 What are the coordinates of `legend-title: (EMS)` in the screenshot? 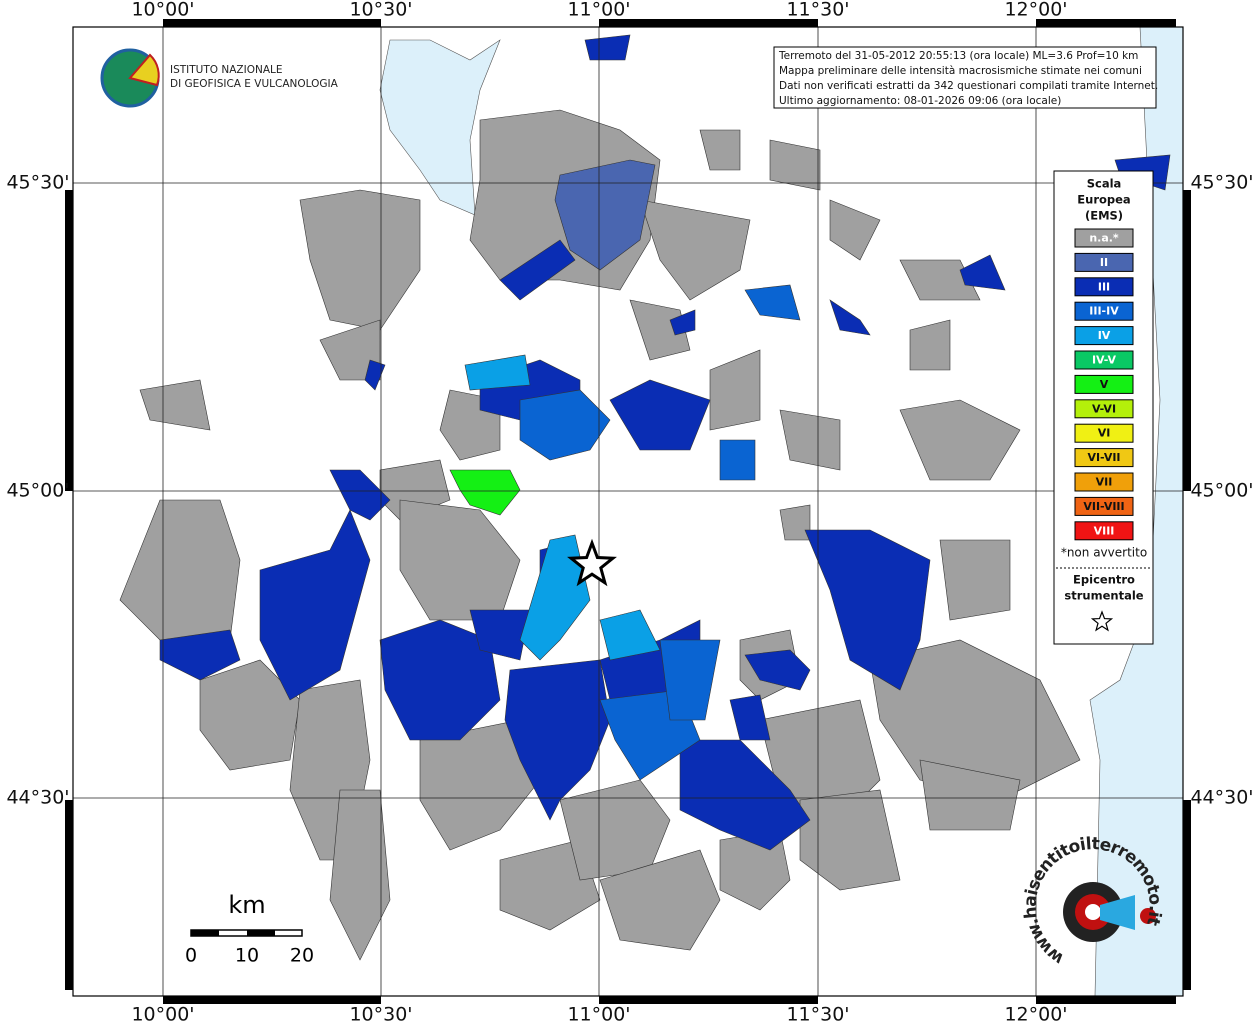 It's located at (1104, 216).